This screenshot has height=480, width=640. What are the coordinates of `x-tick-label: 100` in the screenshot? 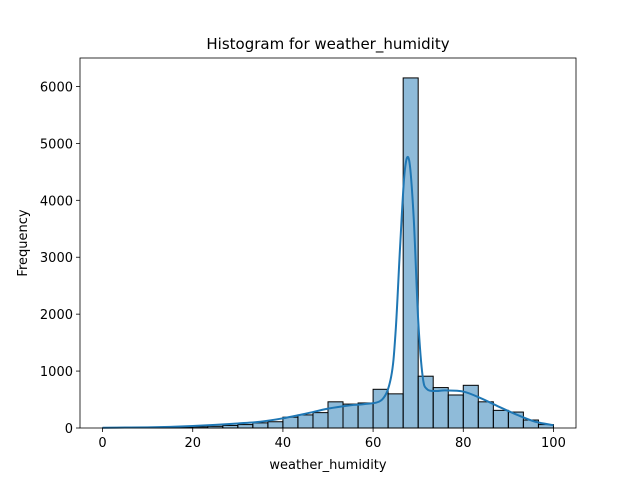 It's located at (553, 443).